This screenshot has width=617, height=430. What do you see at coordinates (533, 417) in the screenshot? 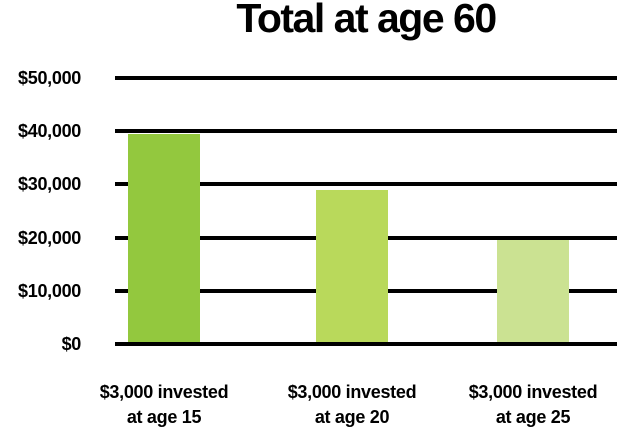
I see `x-axis-label-line: at age 25` at bounding box center [533, 417].